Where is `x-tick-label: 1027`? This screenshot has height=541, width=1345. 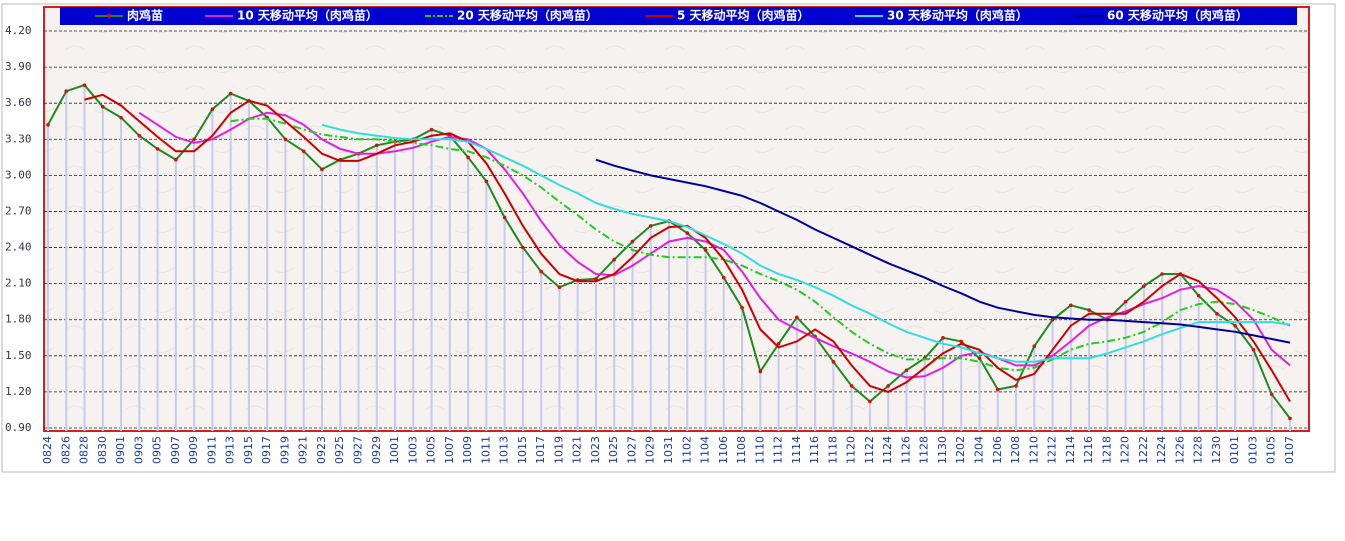 x-tick-label: 1027 is located at coordinates (631, 450).